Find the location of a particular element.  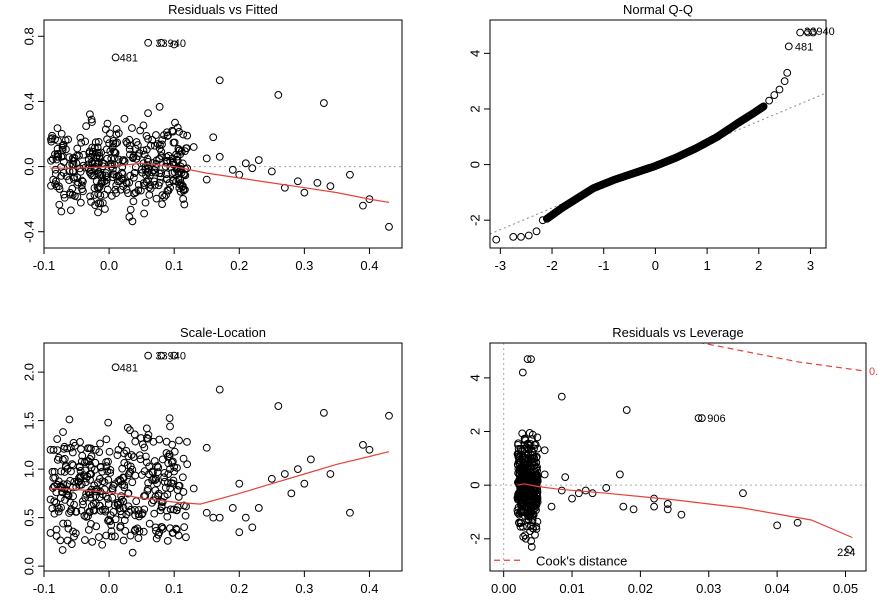

x-tick-label: -0.1 is located at coordinates (44, 588).